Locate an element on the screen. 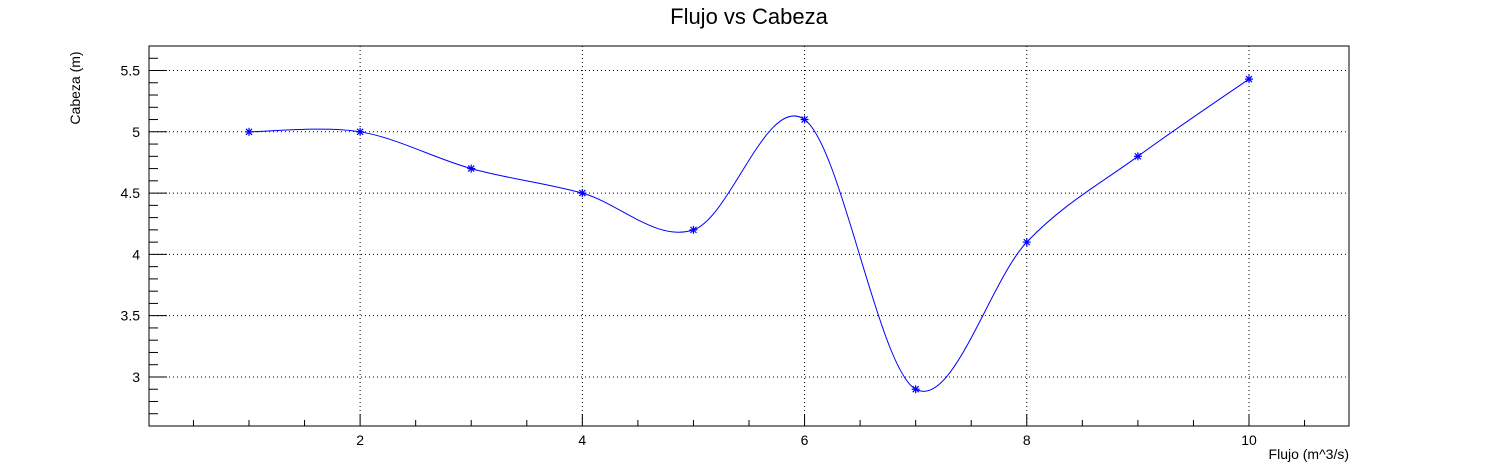 The width and height of the screenshot is (1498, 475). x-tick-label: 6 is located at coordinates (805, 440).